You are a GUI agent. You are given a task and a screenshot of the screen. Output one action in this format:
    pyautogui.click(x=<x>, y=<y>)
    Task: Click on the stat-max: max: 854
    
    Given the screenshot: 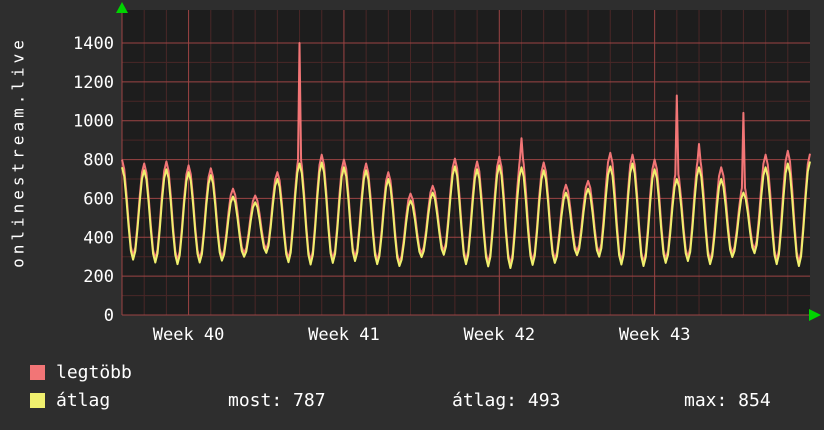 What is the action you would take?
    pyautogui.click(x=727, y=400)
    